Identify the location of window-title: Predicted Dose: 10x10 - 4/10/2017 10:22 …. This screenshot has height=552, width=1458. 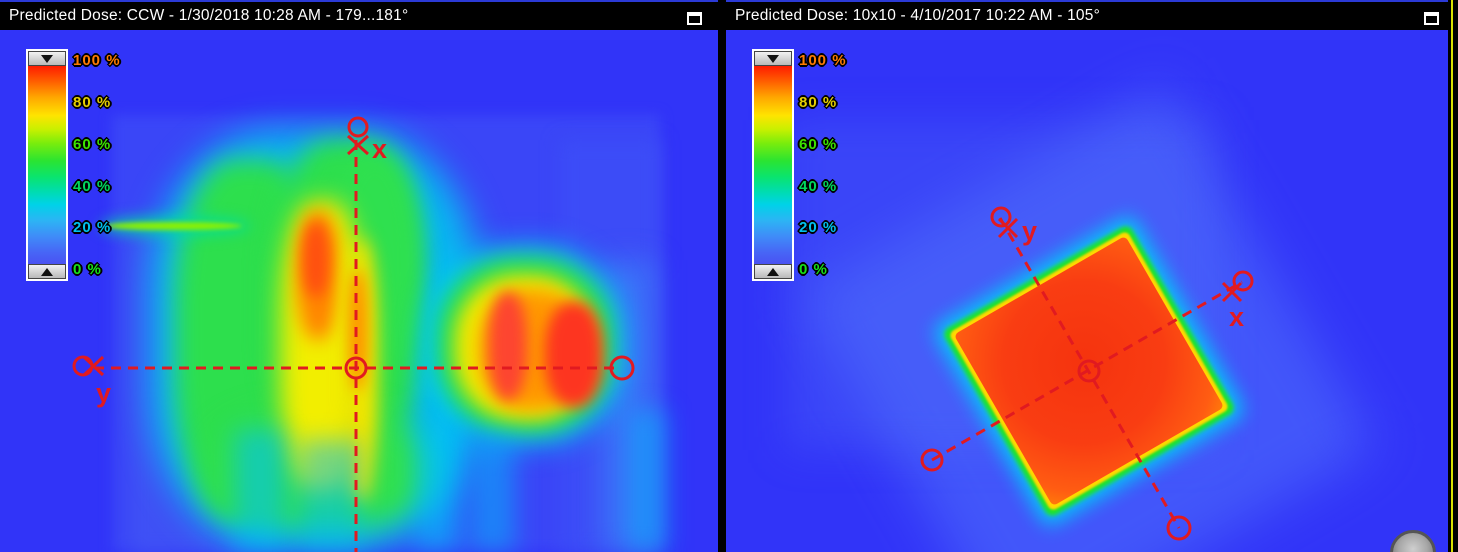
(917, 15).